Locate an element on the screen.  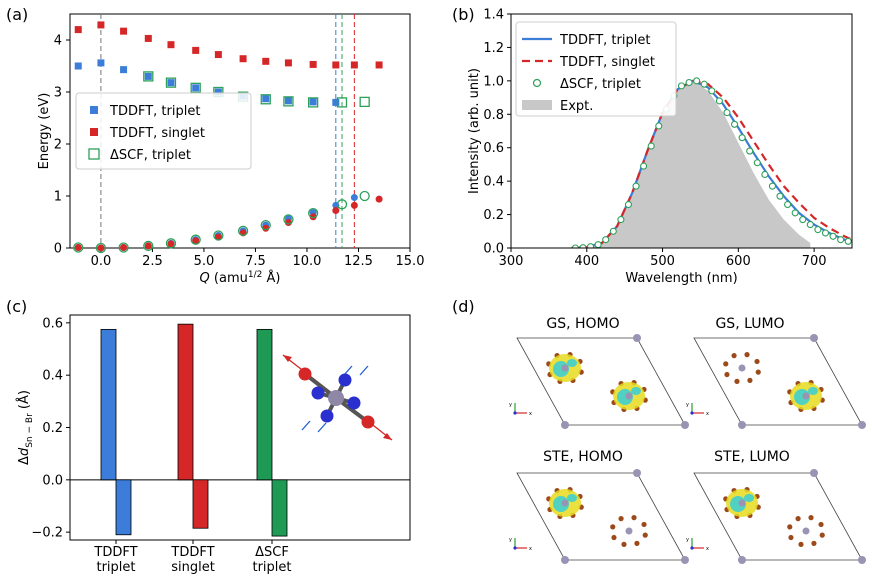
legend-label: ΔSCF, triplet is located at coordinates (600, 84).